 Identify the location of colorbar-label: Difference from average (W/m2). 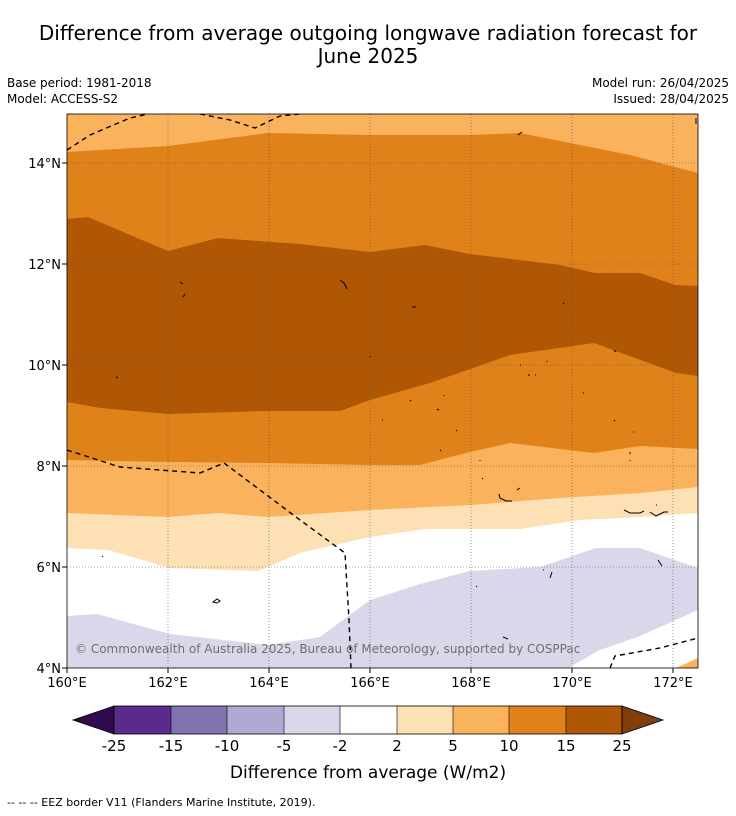
(368, 773).